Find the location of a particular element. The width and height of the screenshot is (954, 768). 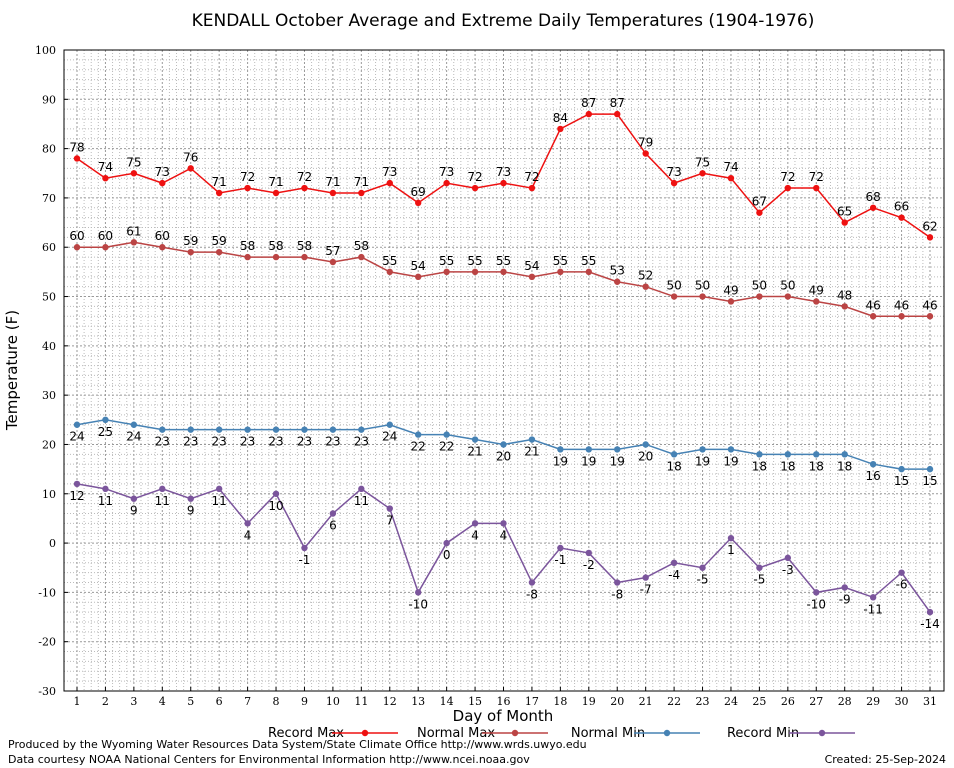

record-max-data-label: 74 is located at coordinates (105, 167).